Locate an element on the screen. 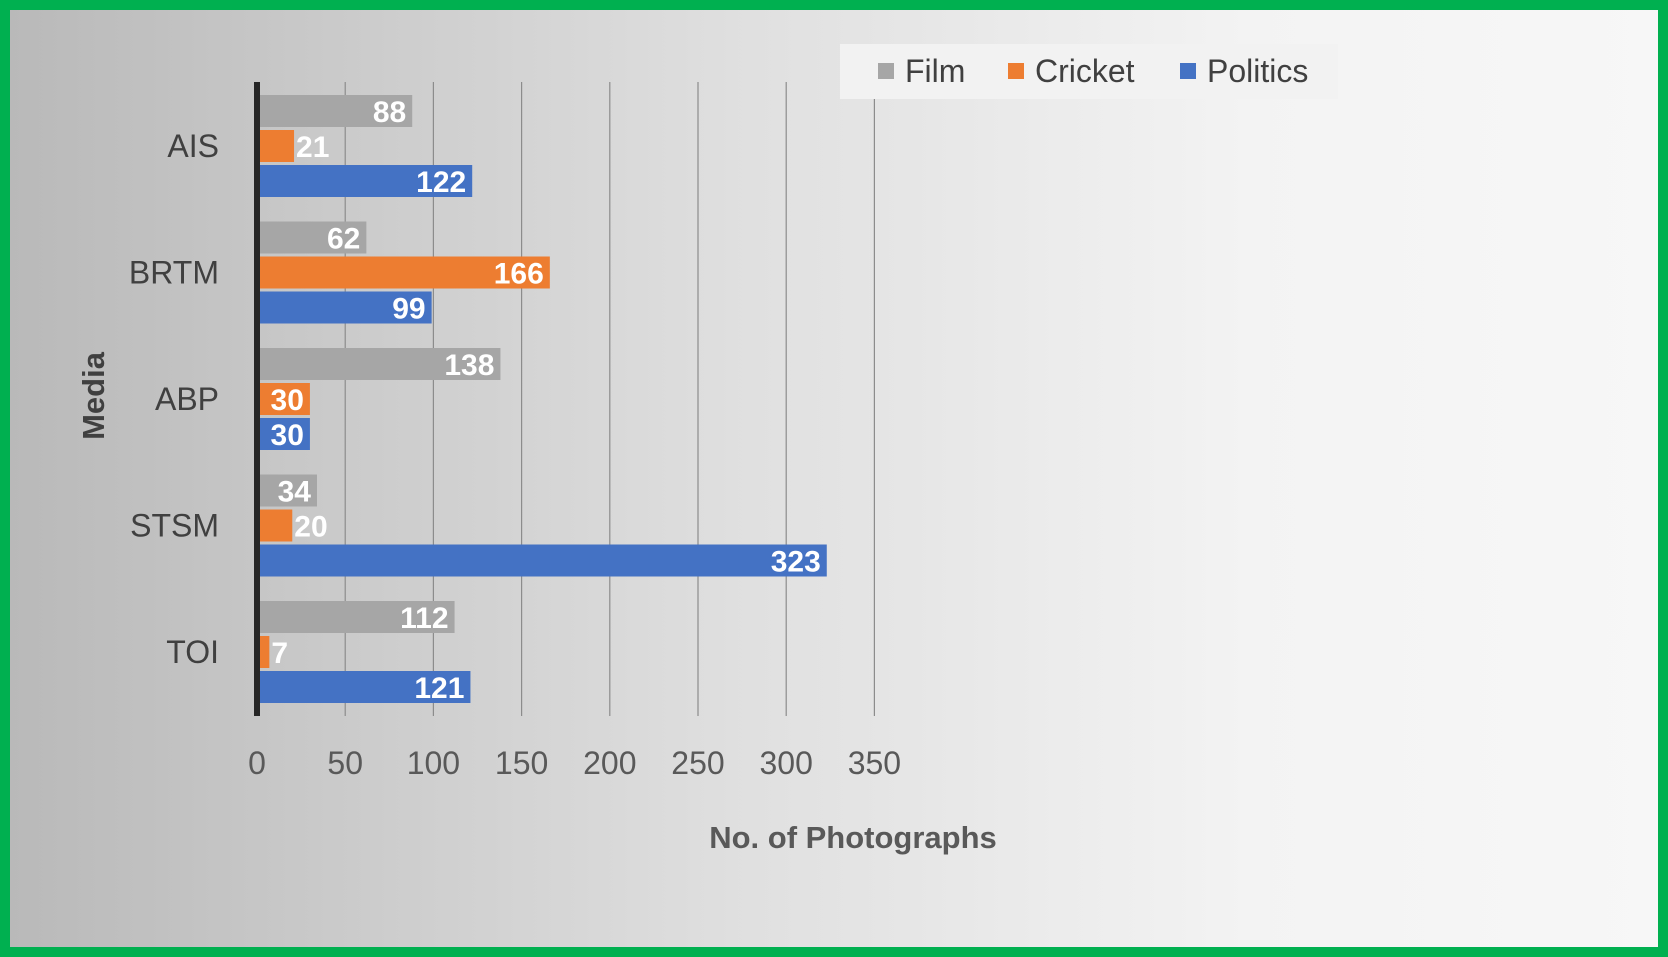  x-tick-label-100: 100 is located at coordinates (433, 763).